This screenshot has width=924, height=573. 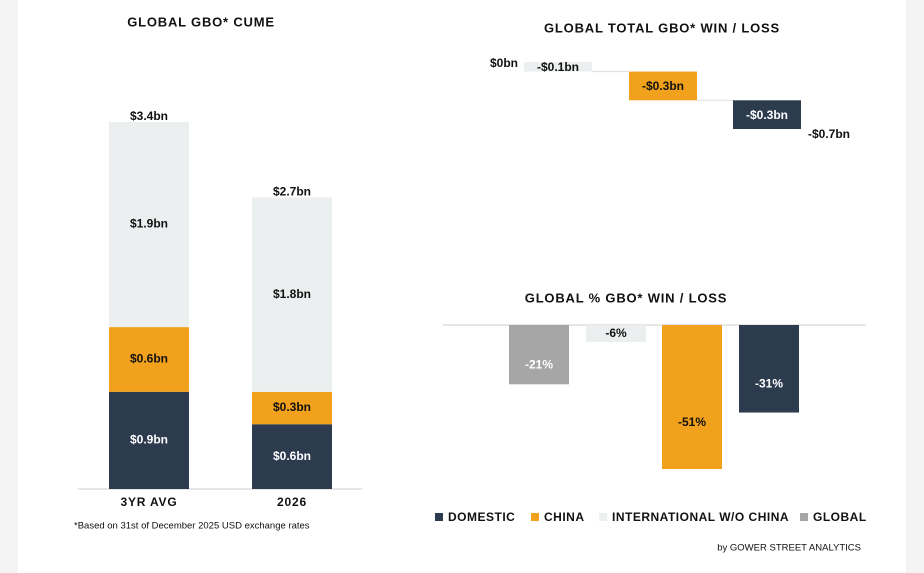 I want to click on legend-label: DOMESTIC, so click(x=481, y=517).